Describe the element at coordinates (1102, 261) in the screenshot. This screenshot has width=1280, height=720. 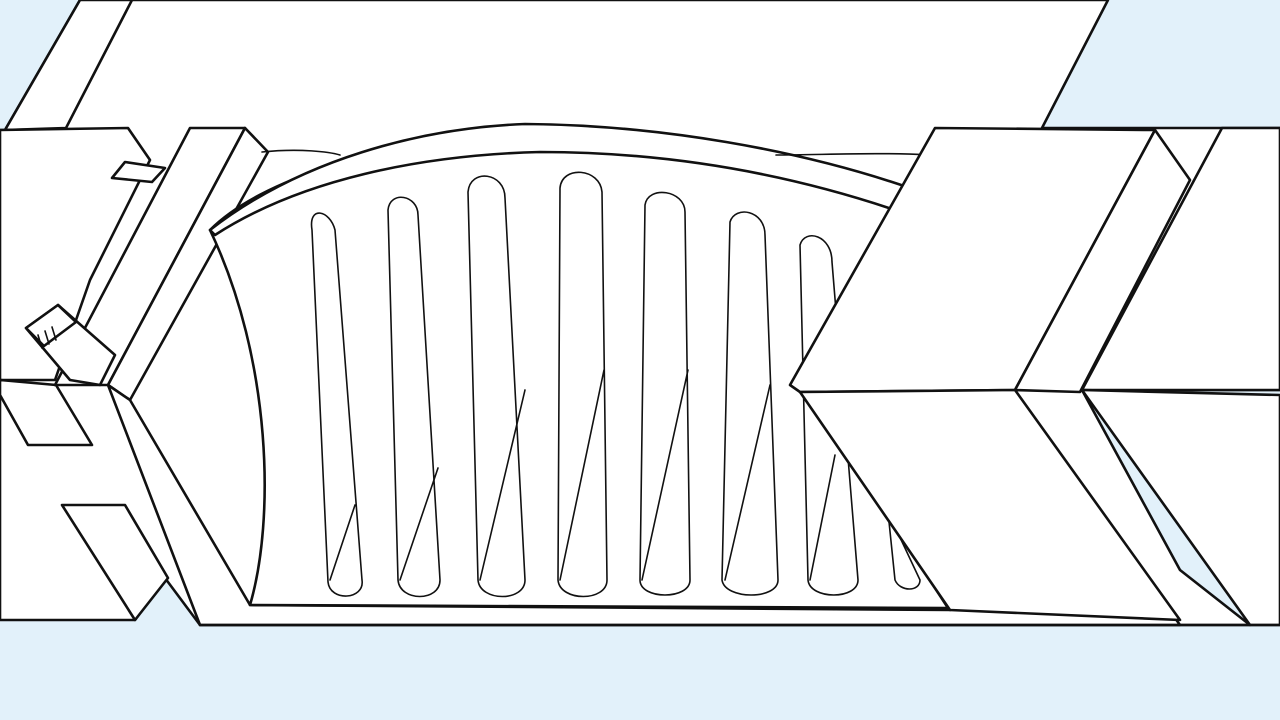
I see `right-shoulder-side` at that location.